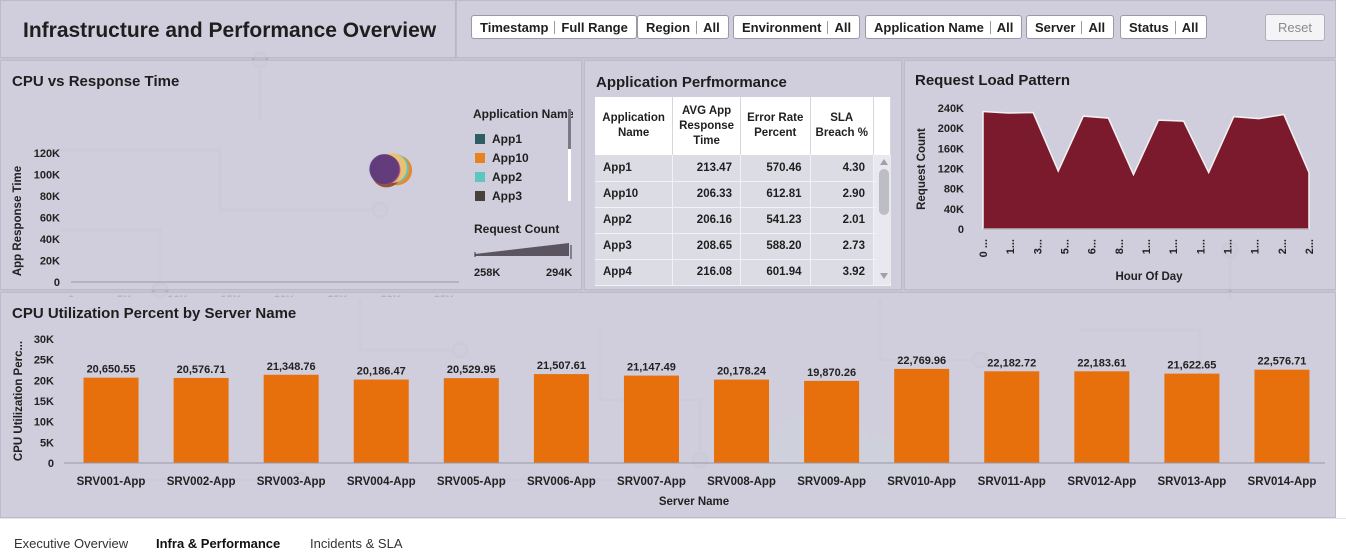 Image resolution: width=1346 pixels, height=553 pixels. Describe the element at coordinates (384, 169) in the screenshot. I see `scatter-point` at that location.